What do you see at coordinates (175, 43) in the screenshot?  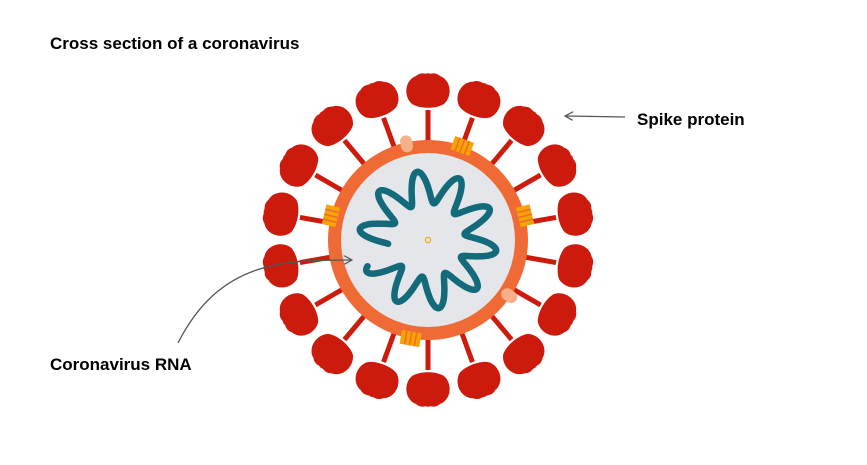 I see `diagram-title: Cross section of a coronavirus` at bounding box center [175, 43].